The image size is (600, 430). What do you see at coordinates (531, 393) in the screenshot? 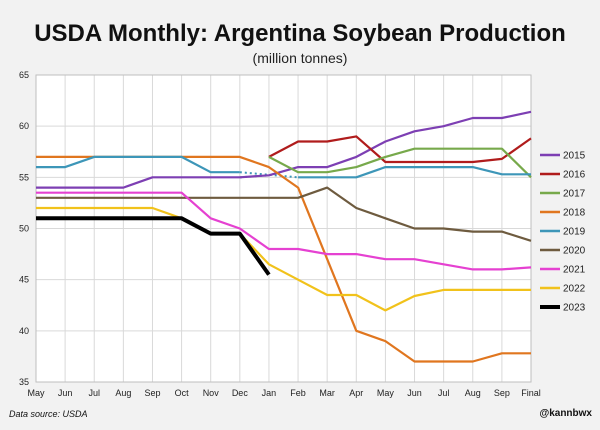
I see `x-tick-label: Final` at bounding box center [531, 393].